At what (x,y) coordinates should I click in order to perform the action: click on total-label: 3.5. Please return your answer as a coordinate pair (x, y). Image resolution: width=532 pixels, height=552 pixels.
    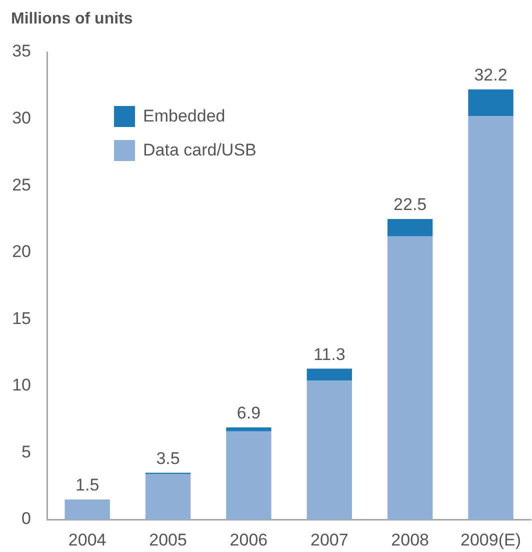
    Looking at the image, I should click on (168, 458).